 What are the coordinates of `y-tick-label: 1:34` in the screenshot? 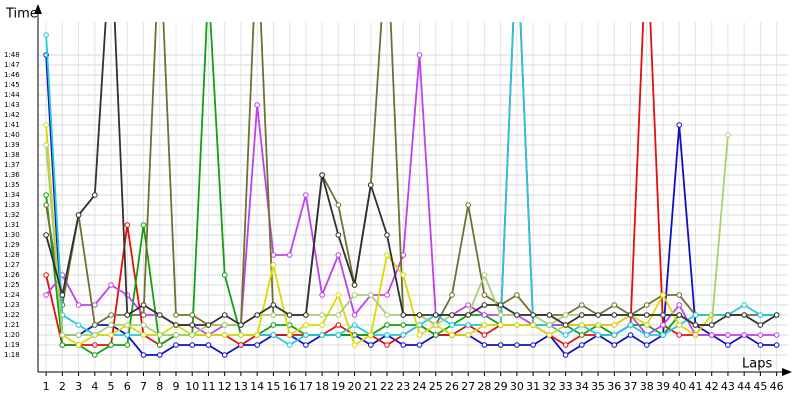 It's located at (12, 195).